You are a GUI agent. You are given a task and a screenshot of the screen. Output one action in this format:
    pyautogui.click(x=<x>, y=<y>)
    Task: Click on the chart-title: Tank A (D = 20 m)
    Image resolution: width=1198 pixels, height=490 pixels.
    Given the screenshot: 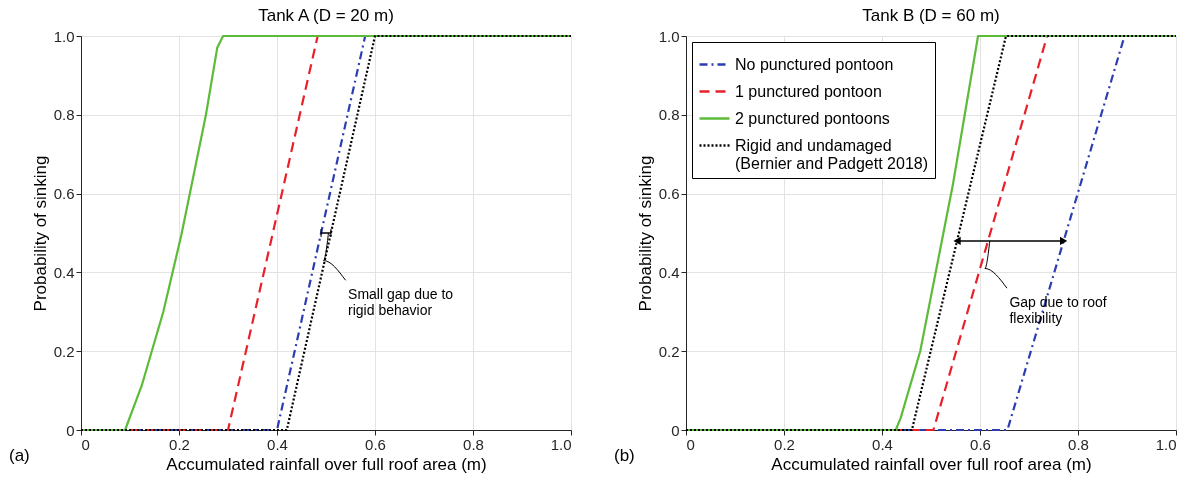 What is the action you would take?
    pyautogui.click(x=326, y=15)
    